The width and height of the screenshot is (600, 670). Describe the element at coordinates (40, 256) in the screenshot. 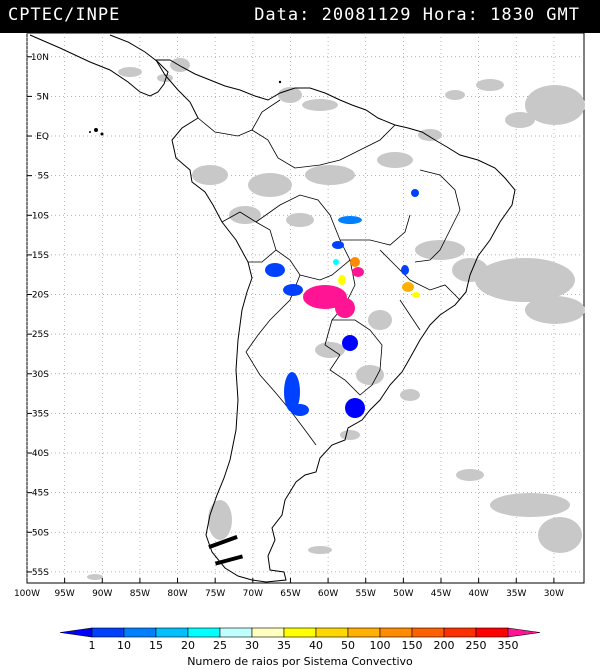

I see `latitude-label: 15S` at that location.